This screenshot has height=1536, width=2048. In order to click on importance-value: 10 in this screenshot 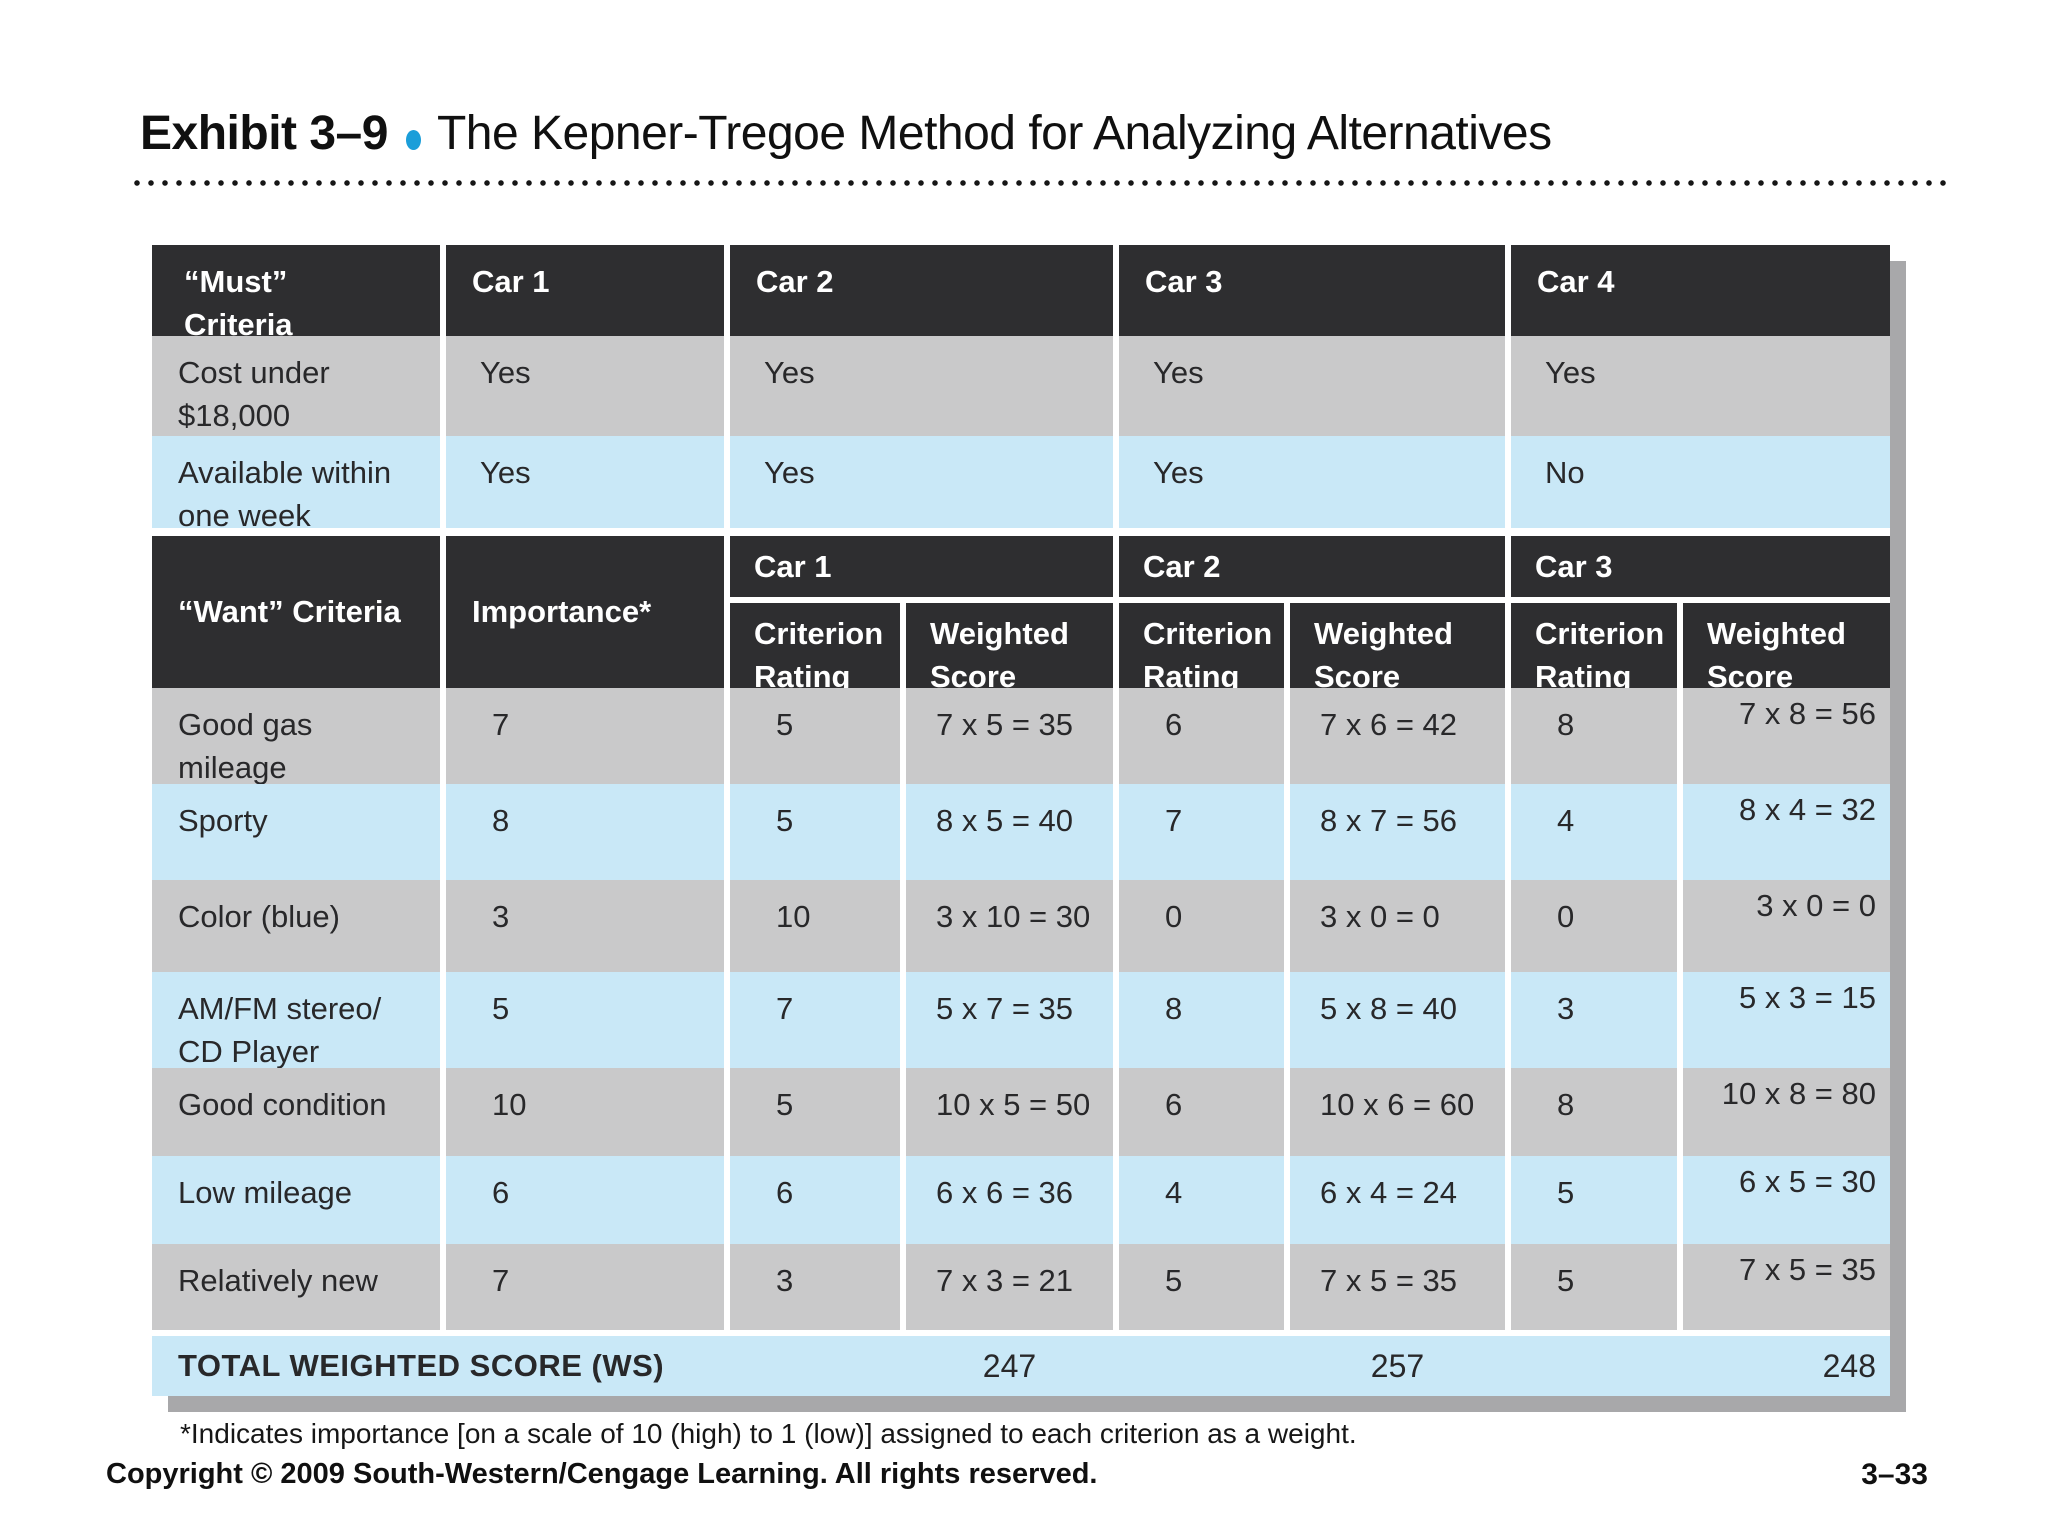, I will do `click(585, 1112)`.